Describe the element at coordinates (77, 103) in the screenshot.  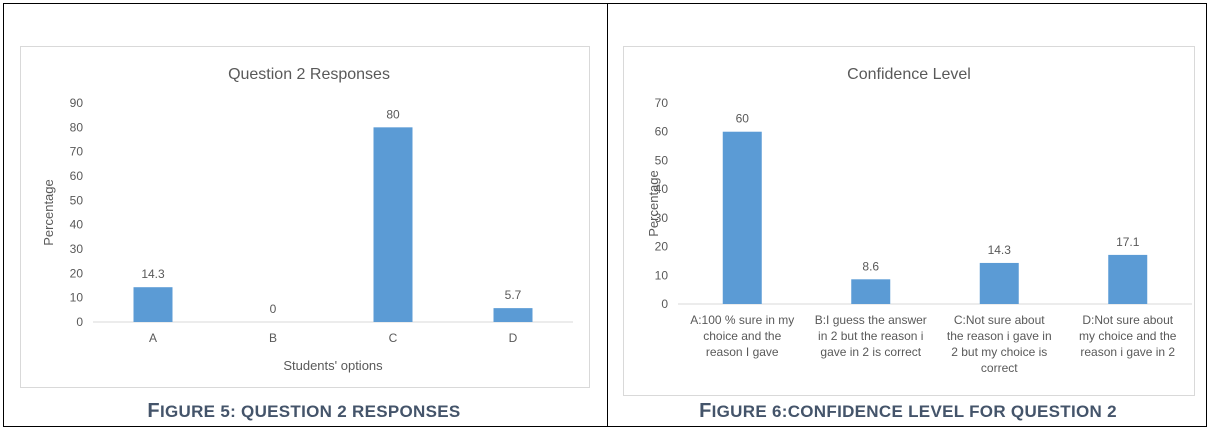
I see `y-tick-label: 90` at that location.